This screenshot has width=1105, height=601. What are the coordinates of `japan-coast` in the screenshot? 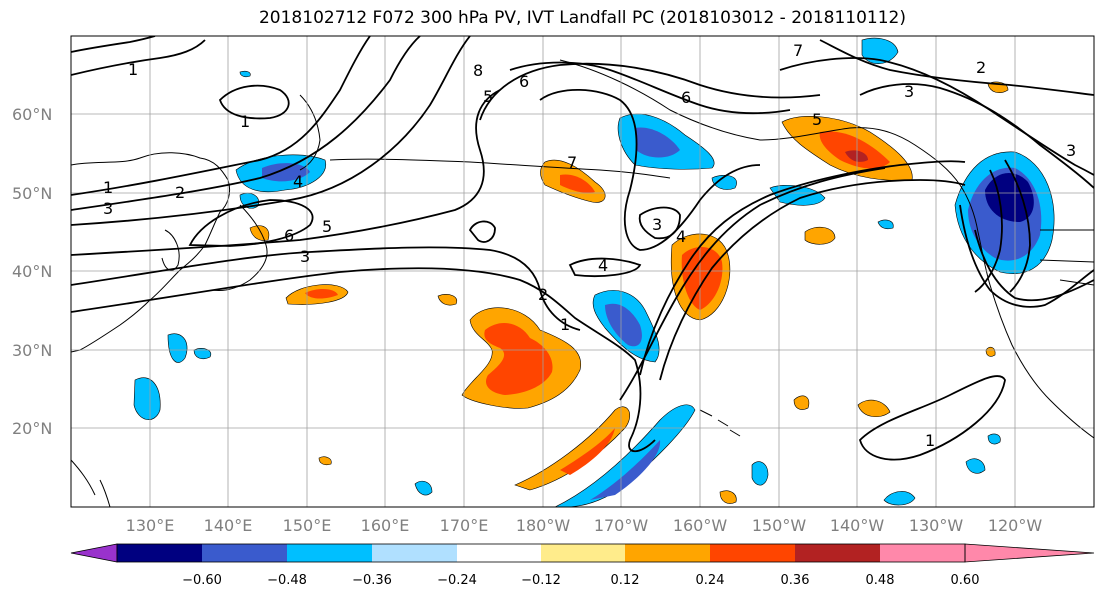 It's located at (239, 247).